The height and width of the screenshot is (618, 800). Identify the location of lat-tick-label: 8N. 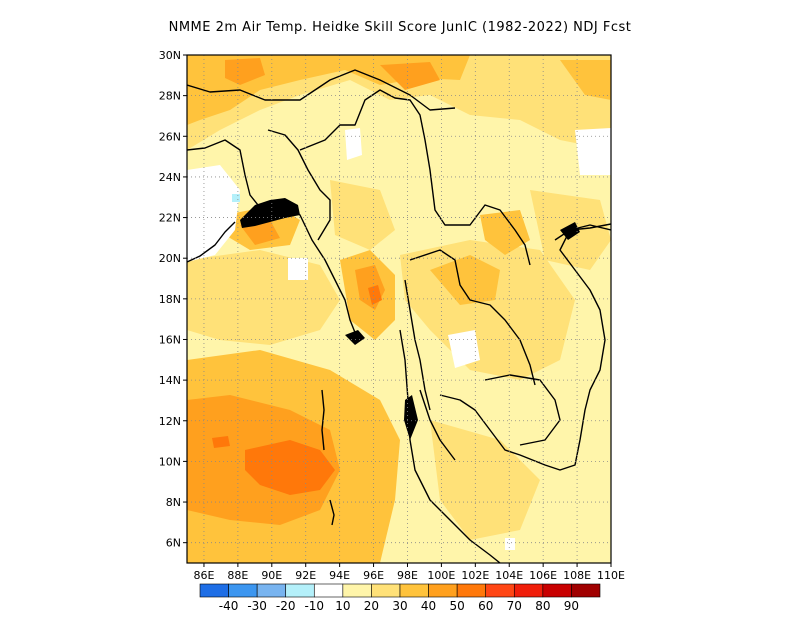
(173, 502).